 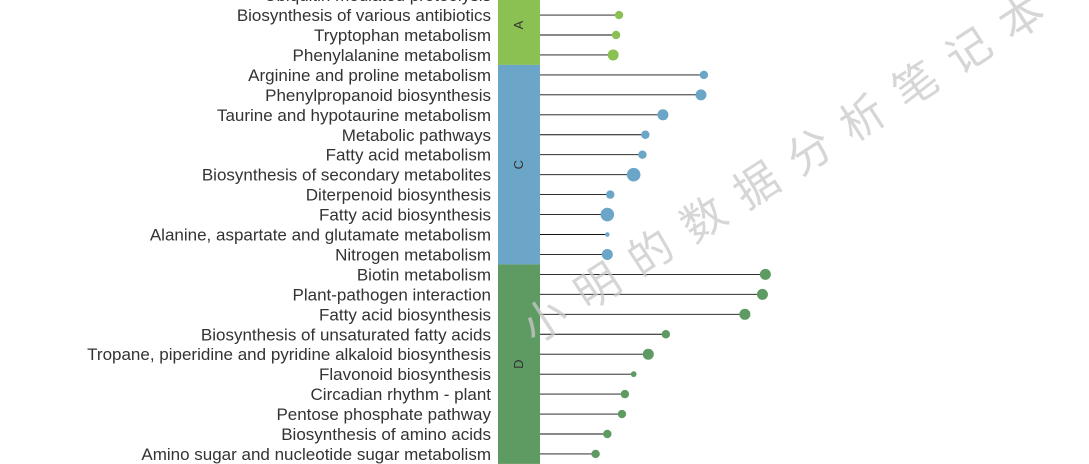 What do you see at coordinates (392, 294) in the screenshot?
I see `category-label: Plant-pathogen interaction` at bounding box center [392, 294].